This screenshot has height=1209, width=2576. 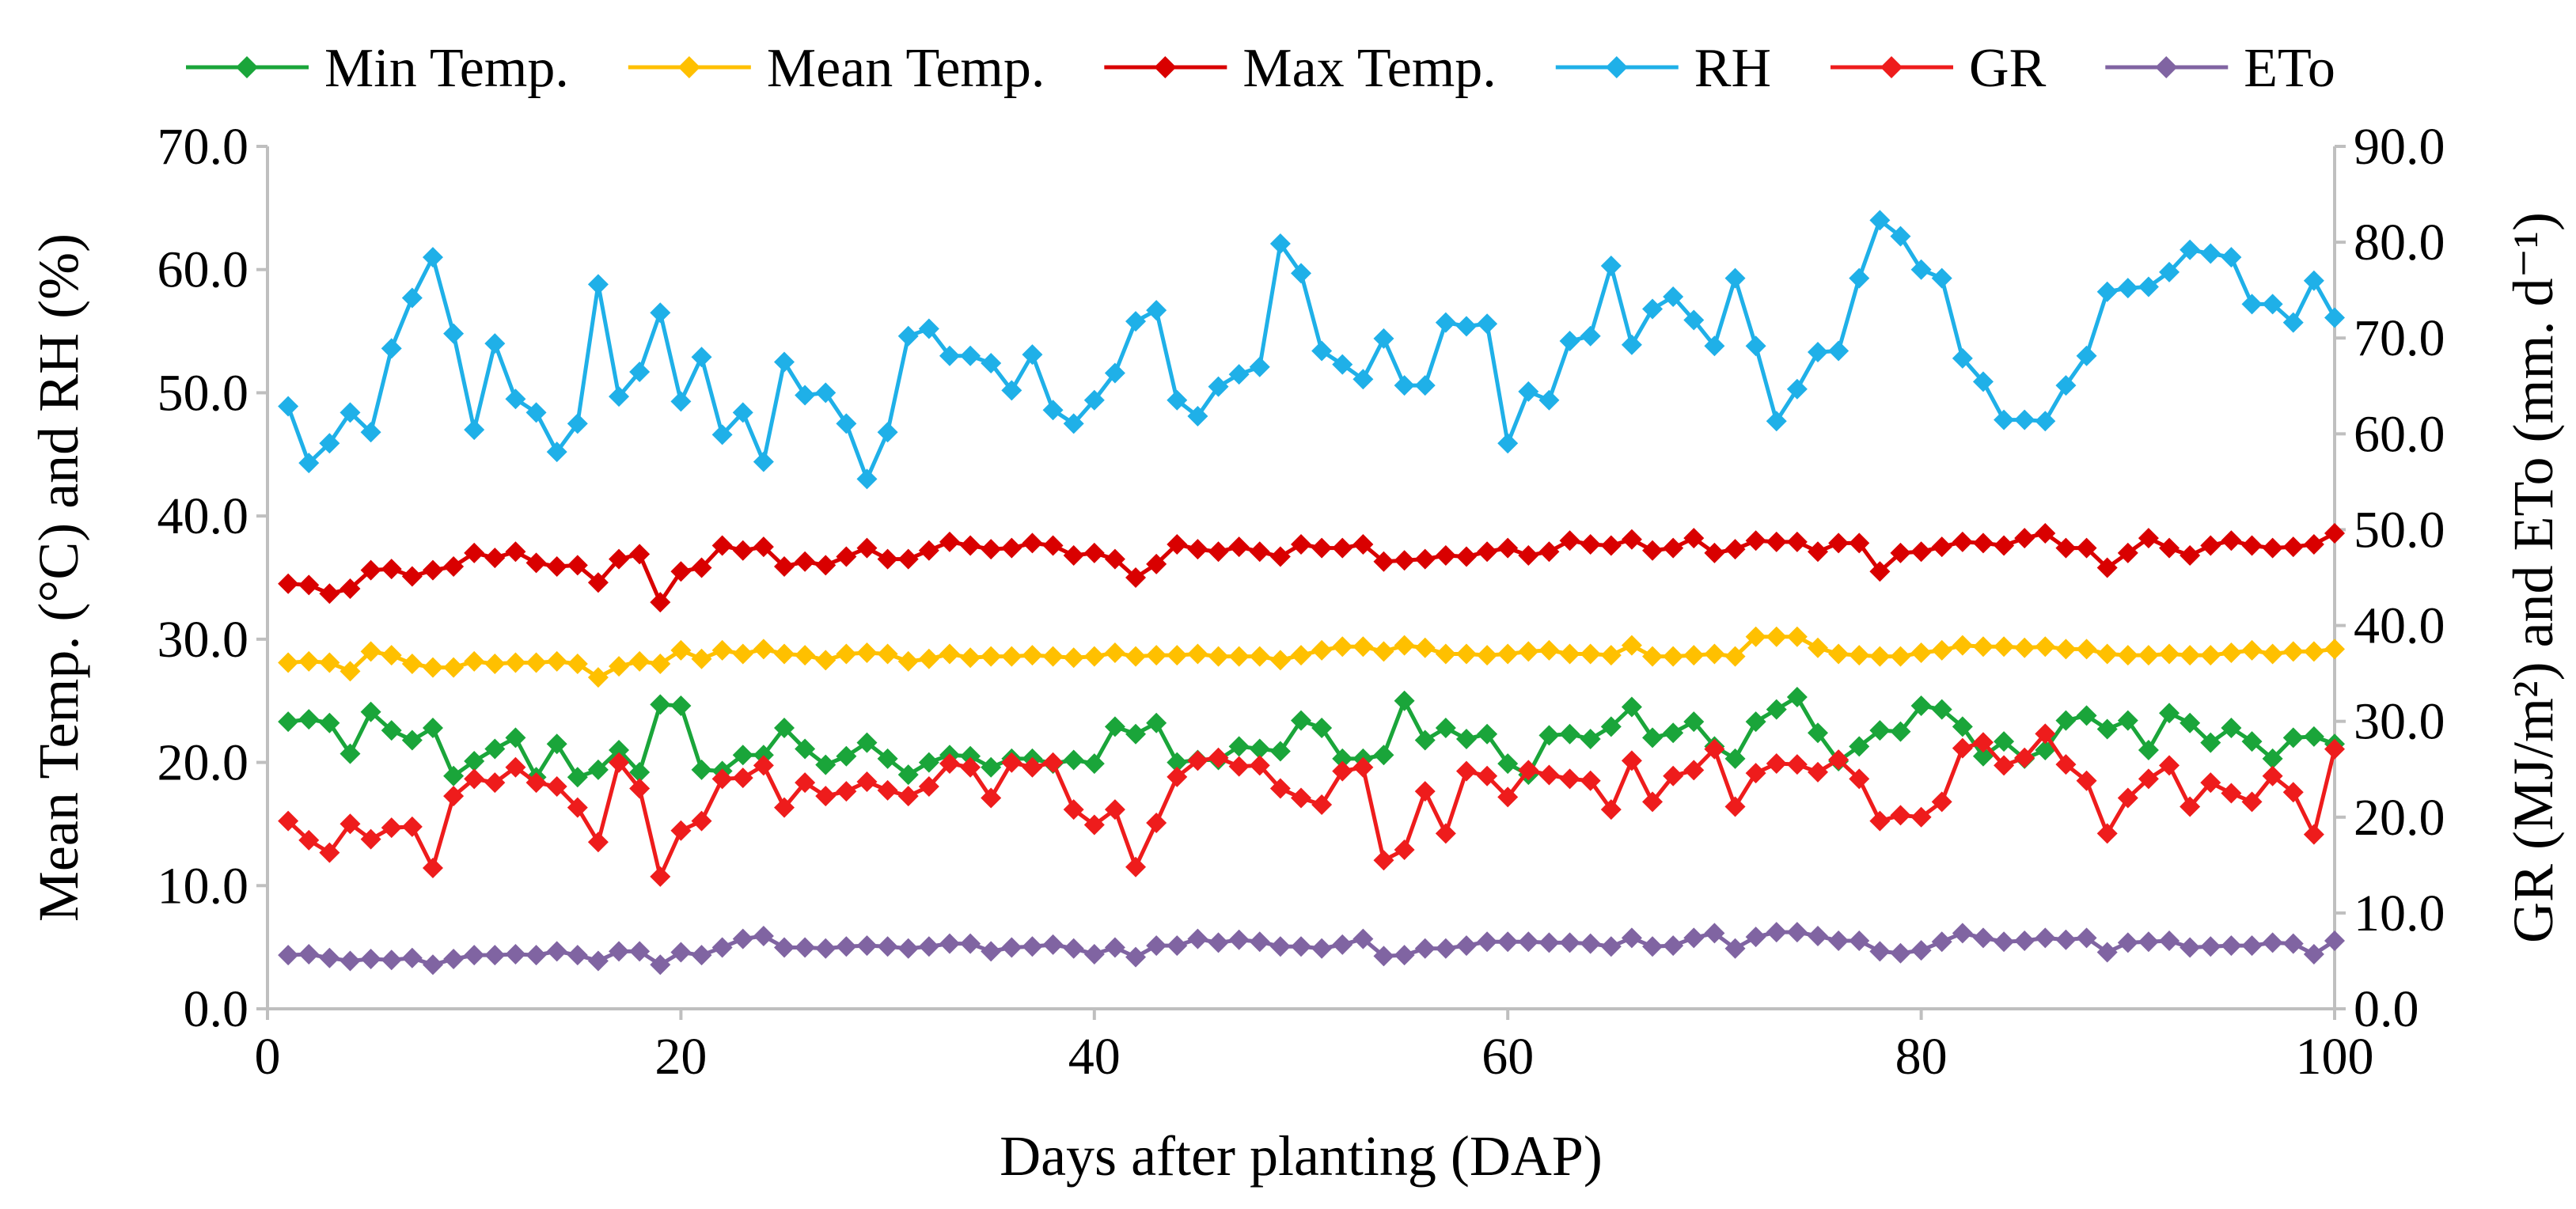 I want to click on series-gr, so click(x=1311, y=805).